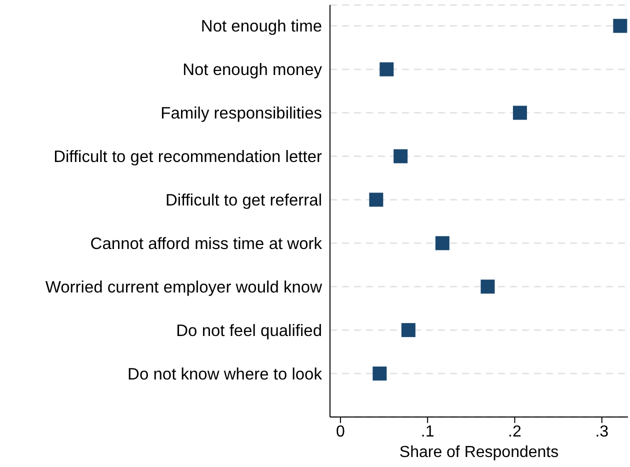 The image size is (630, 467). What do you see at coordinates (261, 27) in the screenshot?
I see `y-tick-label: Not enough time` at bounding box center [261, 27].